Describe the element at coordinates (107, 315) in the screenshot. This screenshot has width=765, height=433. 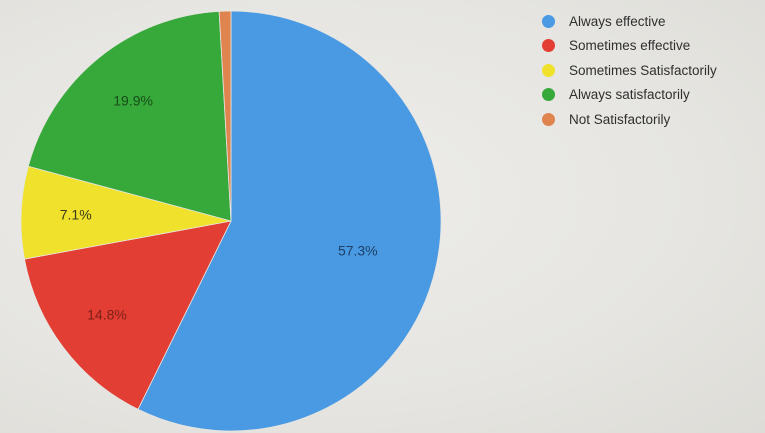
I see `slice-label-sometimes-effective: 14.8%` at that location.